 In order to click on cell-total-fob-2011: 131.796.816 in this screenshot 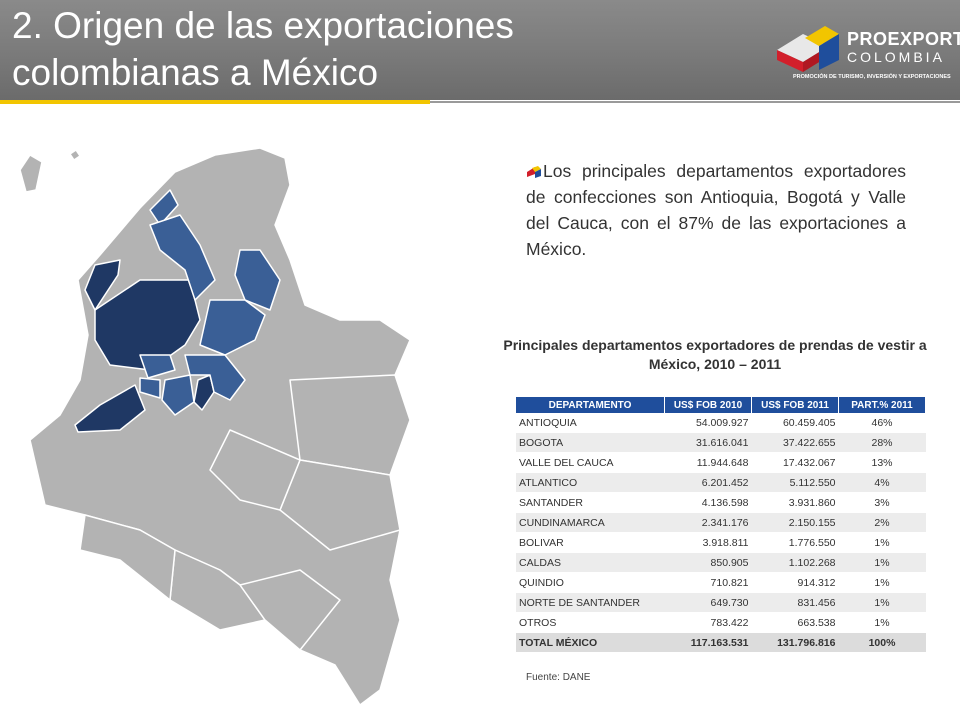, I will do `click(795, 642)`.